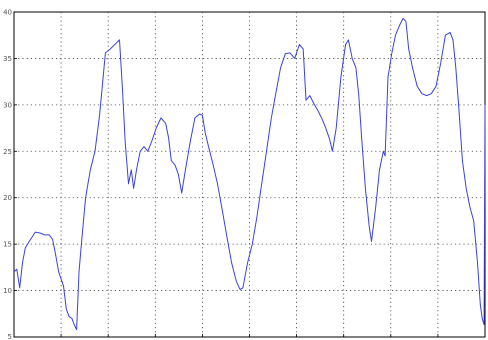  Describe the element at coordinates (7, 152) in the screenshot. I see `y-tick-label-4: 25` at that location.